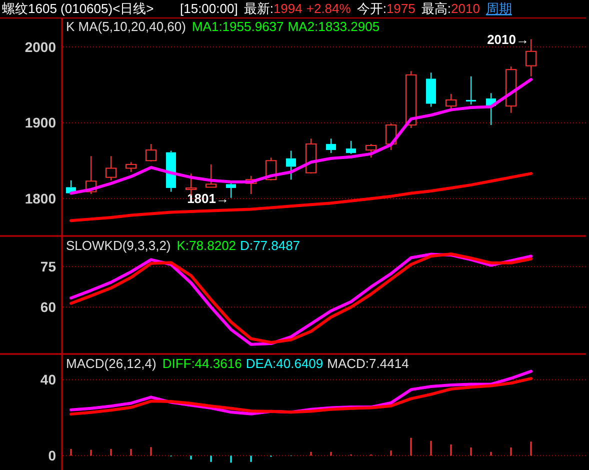 The width and height of the screenshot is (589, 470). What do you see at coordinates (259, 8) in the screenshot?
I see `text: 最新:` at bounding box center [259, 8].